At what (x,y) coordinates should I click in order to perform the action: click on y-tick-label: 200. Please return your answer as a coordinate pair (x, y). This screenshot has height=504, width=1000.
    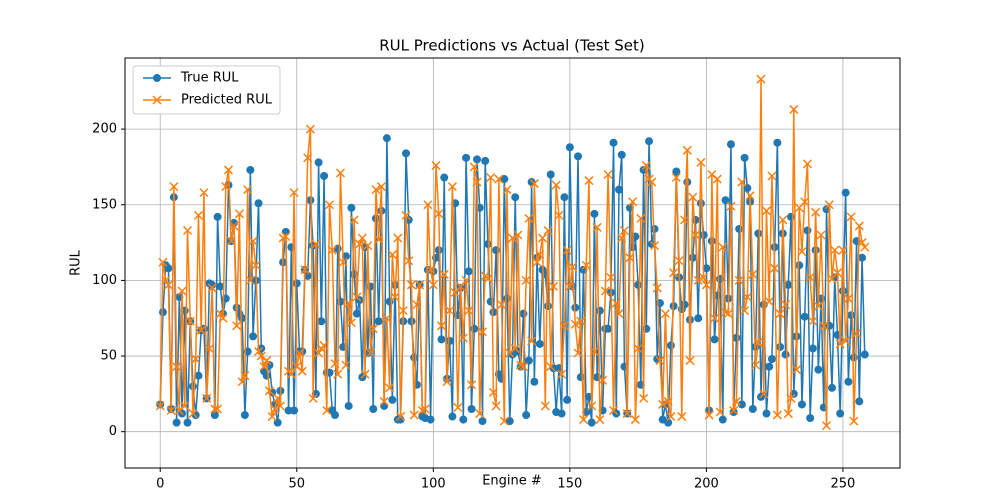
    Looking at the image, I should click on (104, 129).